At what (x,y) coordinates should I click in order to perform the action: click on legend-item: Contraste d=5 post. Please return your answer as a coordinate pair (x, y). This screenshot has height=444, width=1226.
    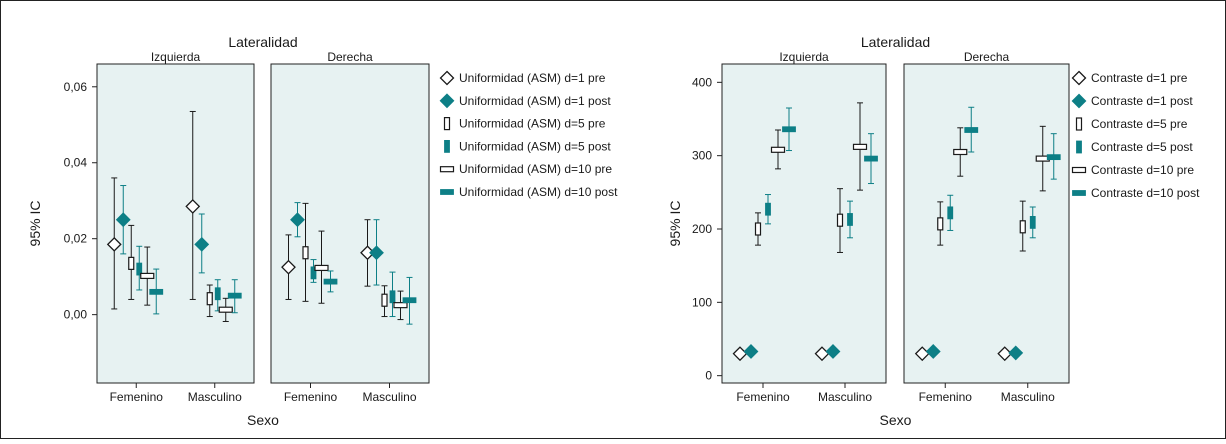
    Looking at the image, I should click on (1134, 147).